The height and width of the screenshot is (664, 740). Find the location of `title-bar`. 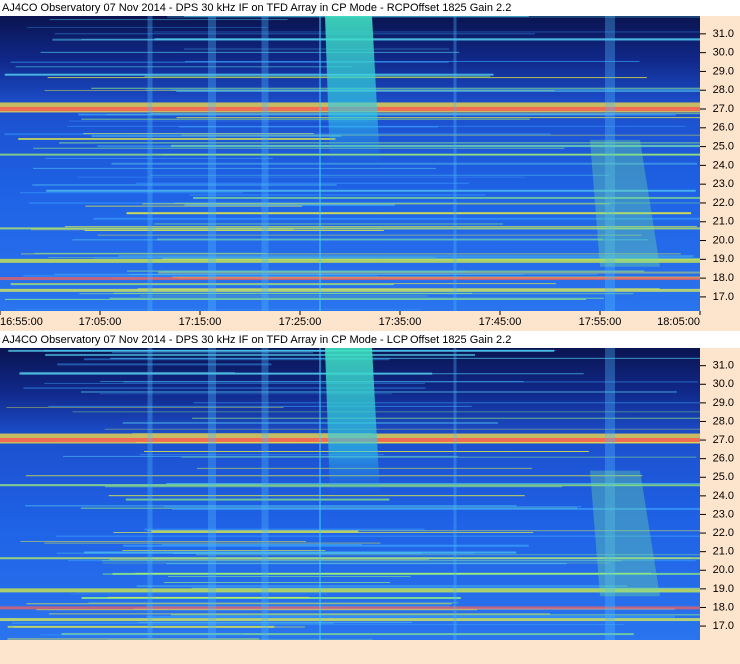

title-bar is located at coordinates (370, 8).